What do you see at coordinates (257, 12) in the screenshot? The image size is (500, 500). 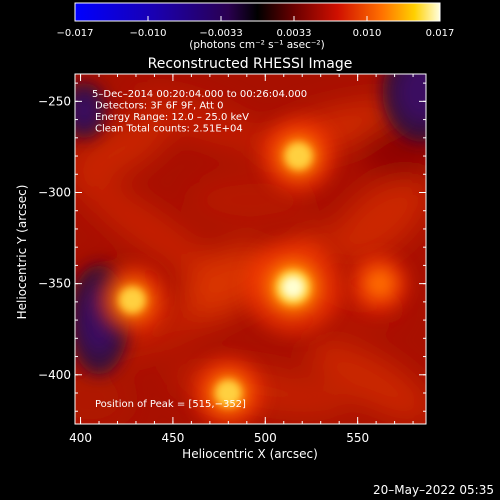 I see `colorbar` at bounding box center [257, 12].